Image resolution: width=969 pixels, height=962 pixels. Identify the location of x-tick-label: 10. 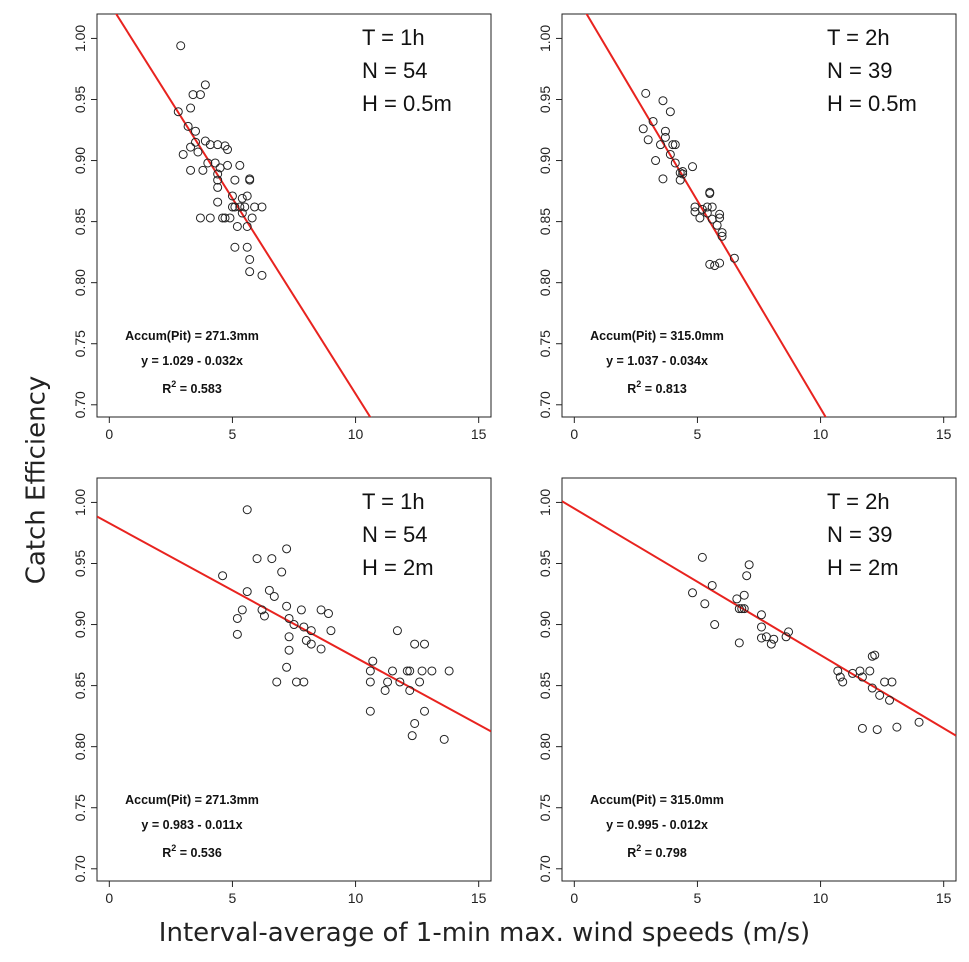
(821, 898).